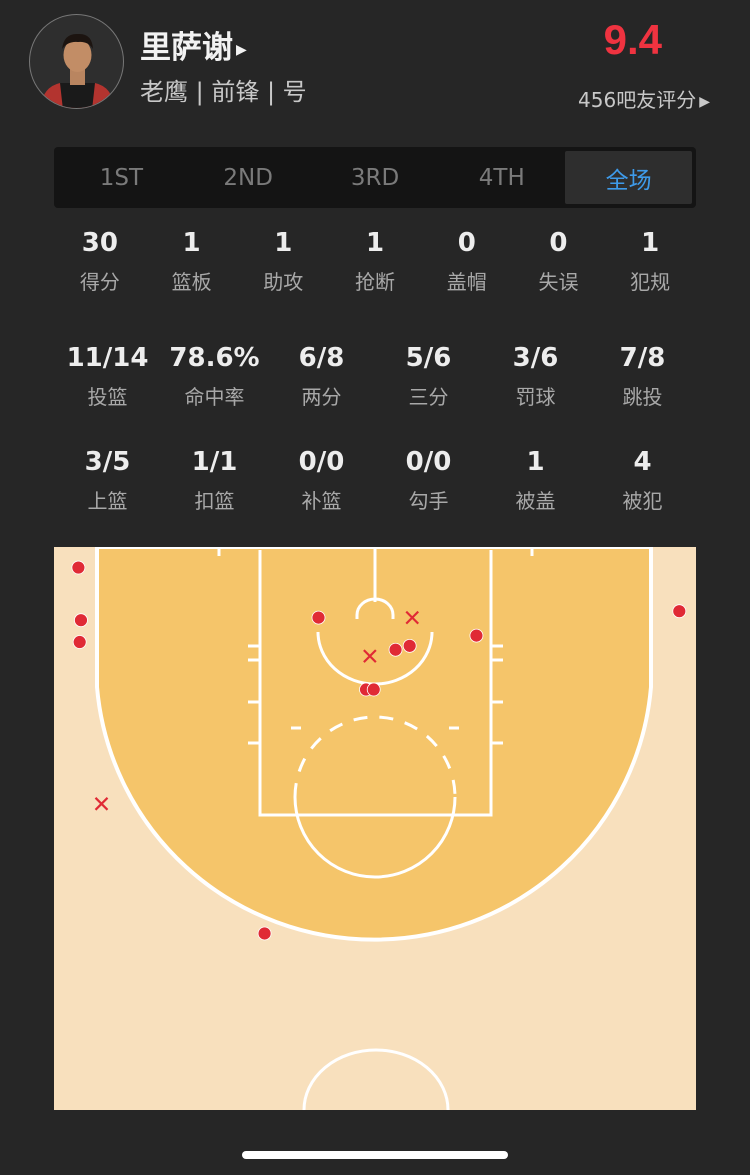  What do you see at coordinates (642, 397) in the screenshot?
I see `stat-label: 跳投` at bounding box center [642, 397].